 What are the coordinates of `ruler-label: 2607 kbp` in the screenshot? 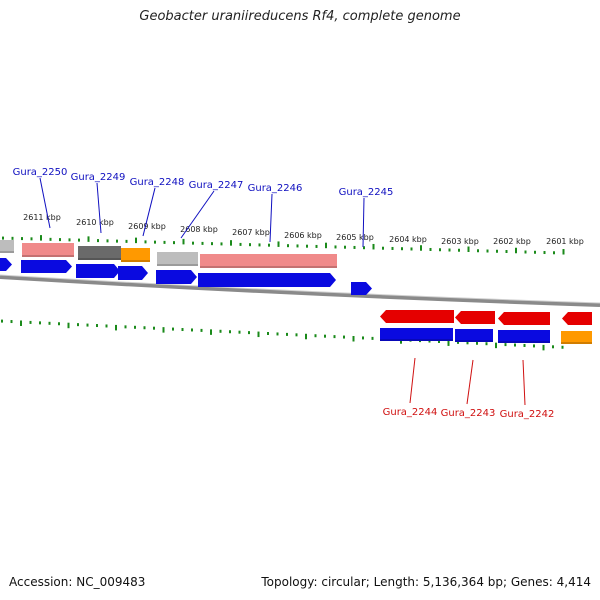 It's located at (251, 232).